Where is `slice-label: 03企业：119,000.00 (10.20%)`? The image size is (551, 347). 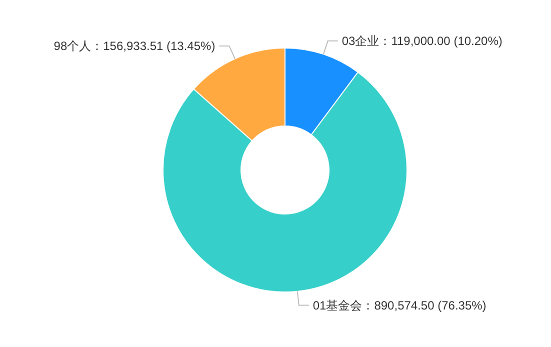
slice-label: 03企业：119,000.00 (10.20%) is located at coordinates (422, 41).